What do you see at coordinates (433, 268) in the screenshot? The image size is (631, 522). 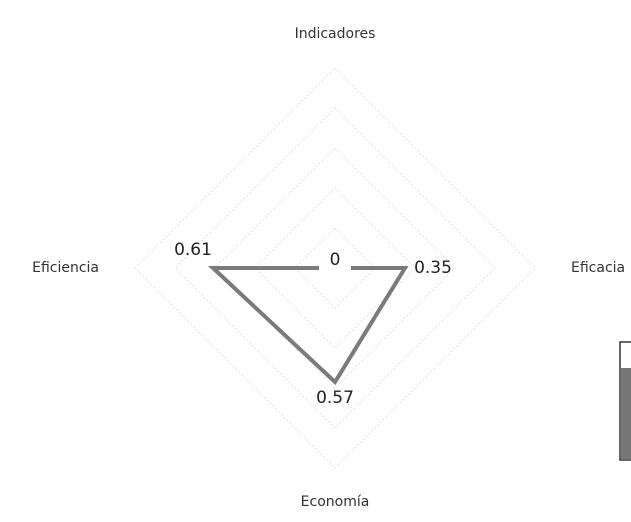 I see `value-label: 0.35` at bounding box center [433, 268].